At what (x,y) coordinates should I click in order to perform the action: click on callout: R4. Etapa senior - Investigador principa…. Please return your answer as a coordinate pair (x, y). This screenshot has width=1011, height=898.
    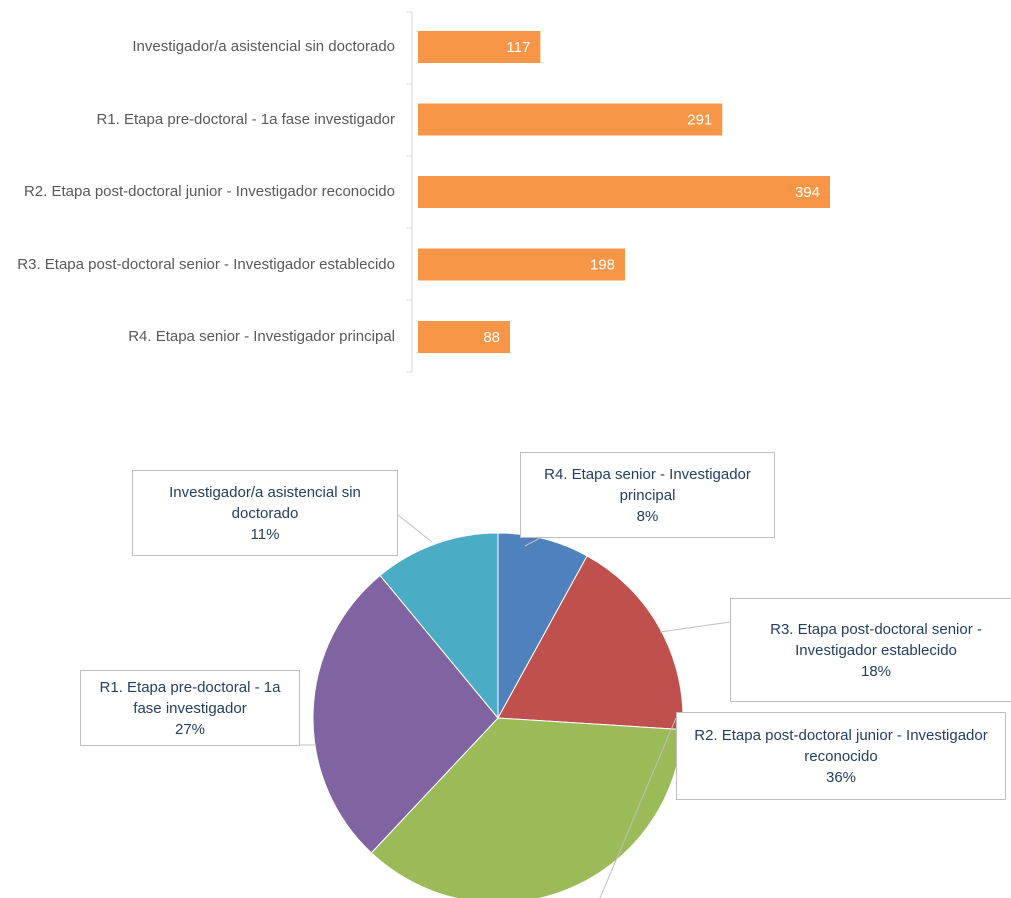
    Looking at the image, I should click on (647, 495).